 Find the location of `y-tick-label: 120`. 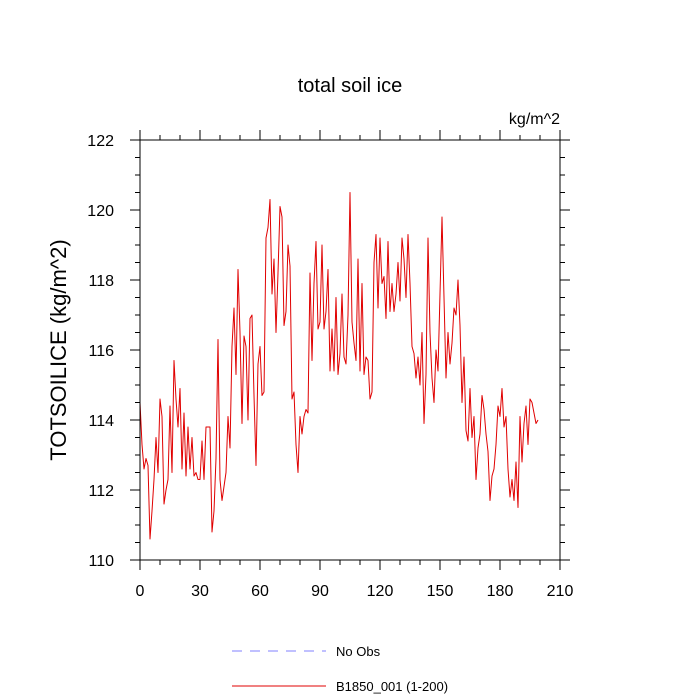

y-tick-label: 120 is located at coordinates (100, 211).